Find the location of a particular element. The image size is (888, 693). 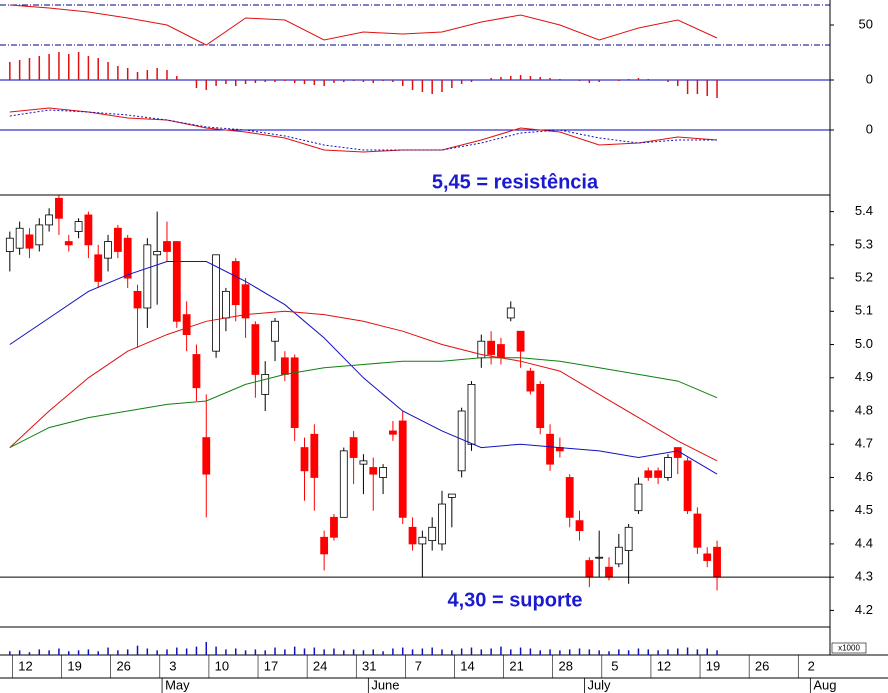

y-tick-label: 4.4 is located at coordinates (864, 542).